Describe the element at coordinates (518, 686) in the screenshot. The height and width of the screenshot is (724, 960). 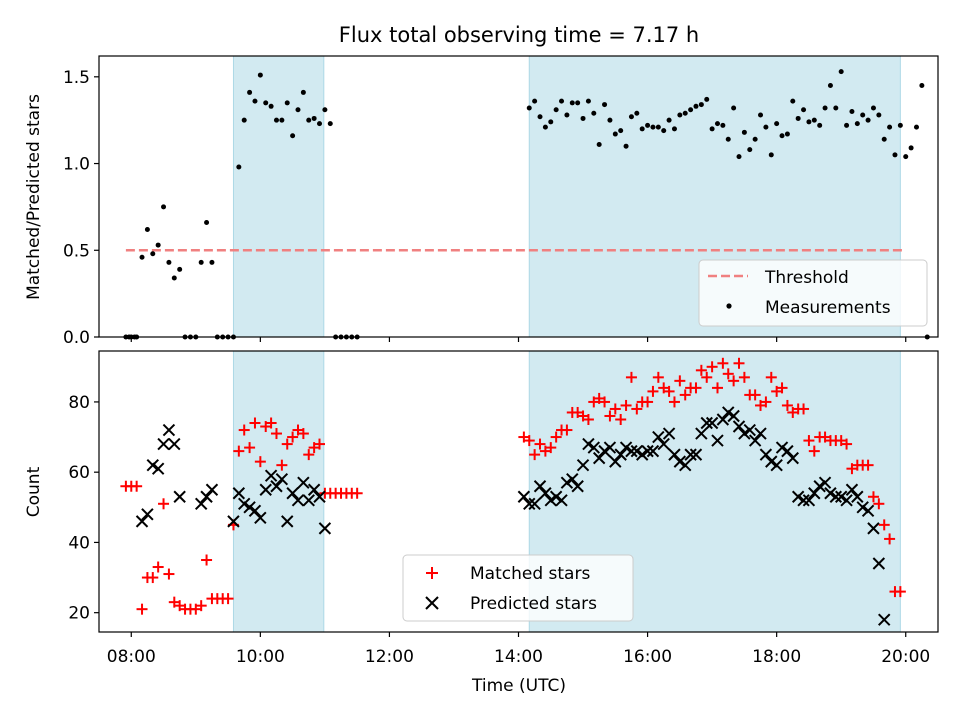
I see `x-axis-label: Time (UTC)` at that location.